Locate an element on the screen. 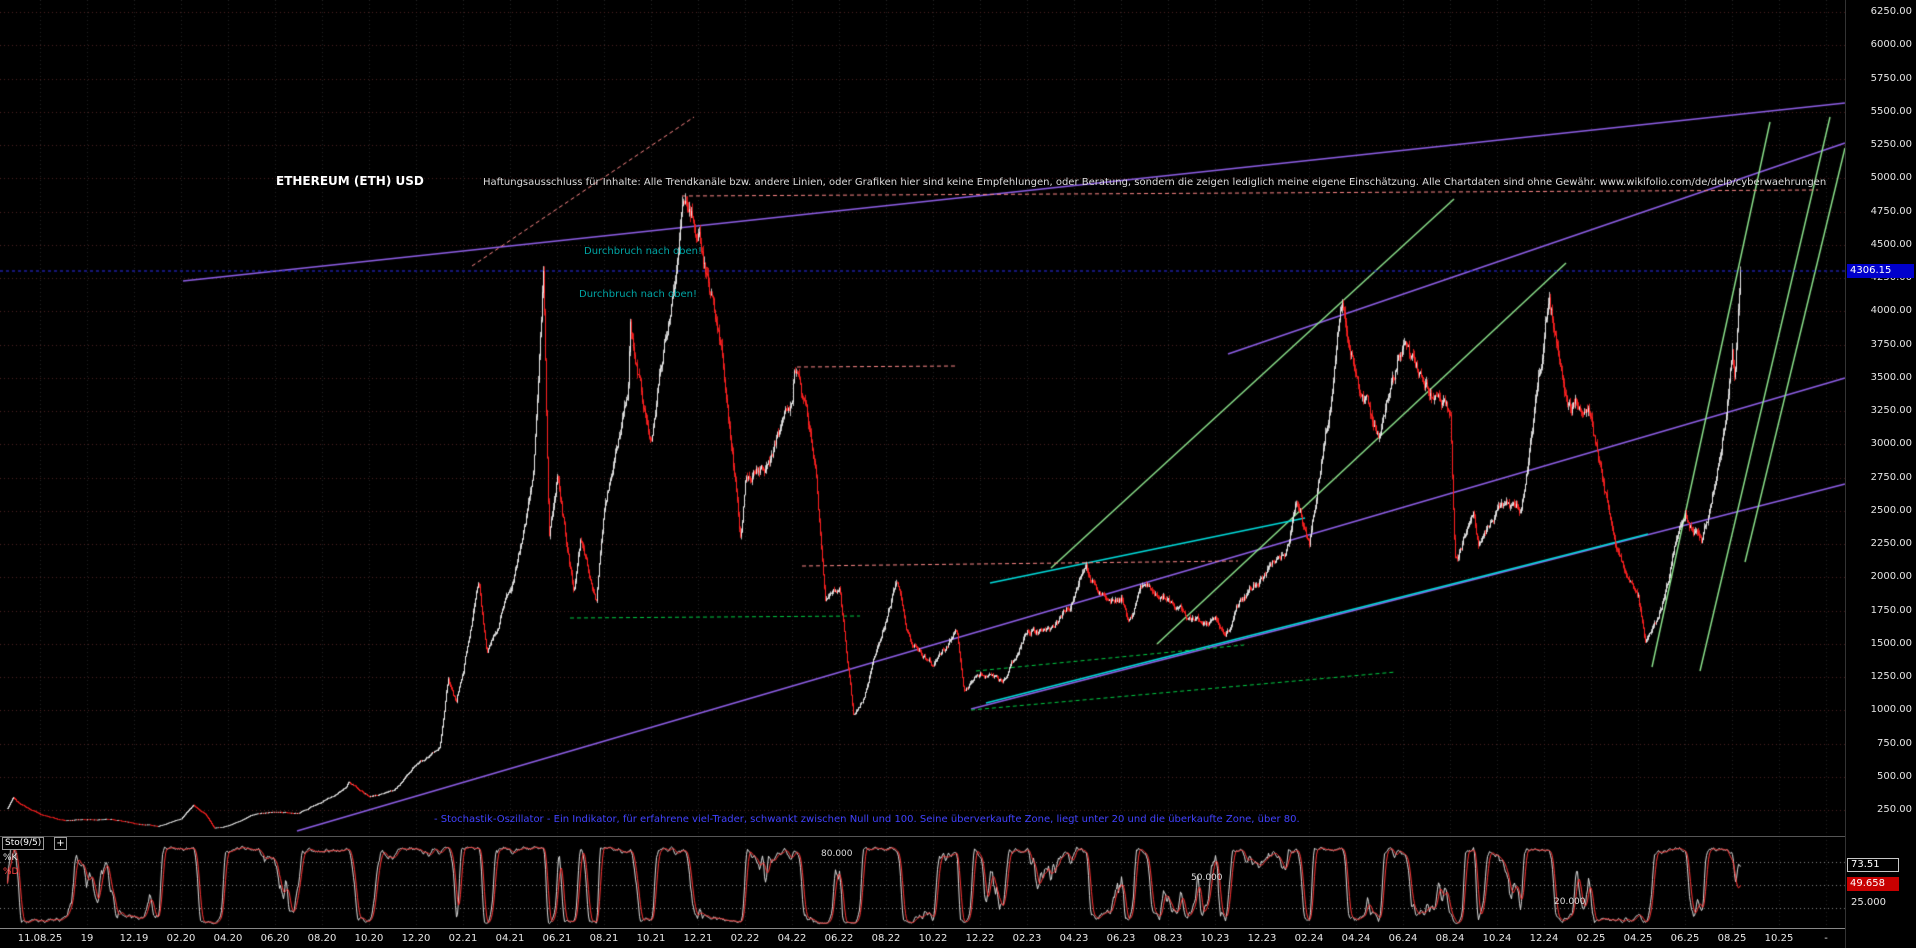  annotation-breakout-upper: Durchbruch nach oben! is located at coordinates (643, 251).